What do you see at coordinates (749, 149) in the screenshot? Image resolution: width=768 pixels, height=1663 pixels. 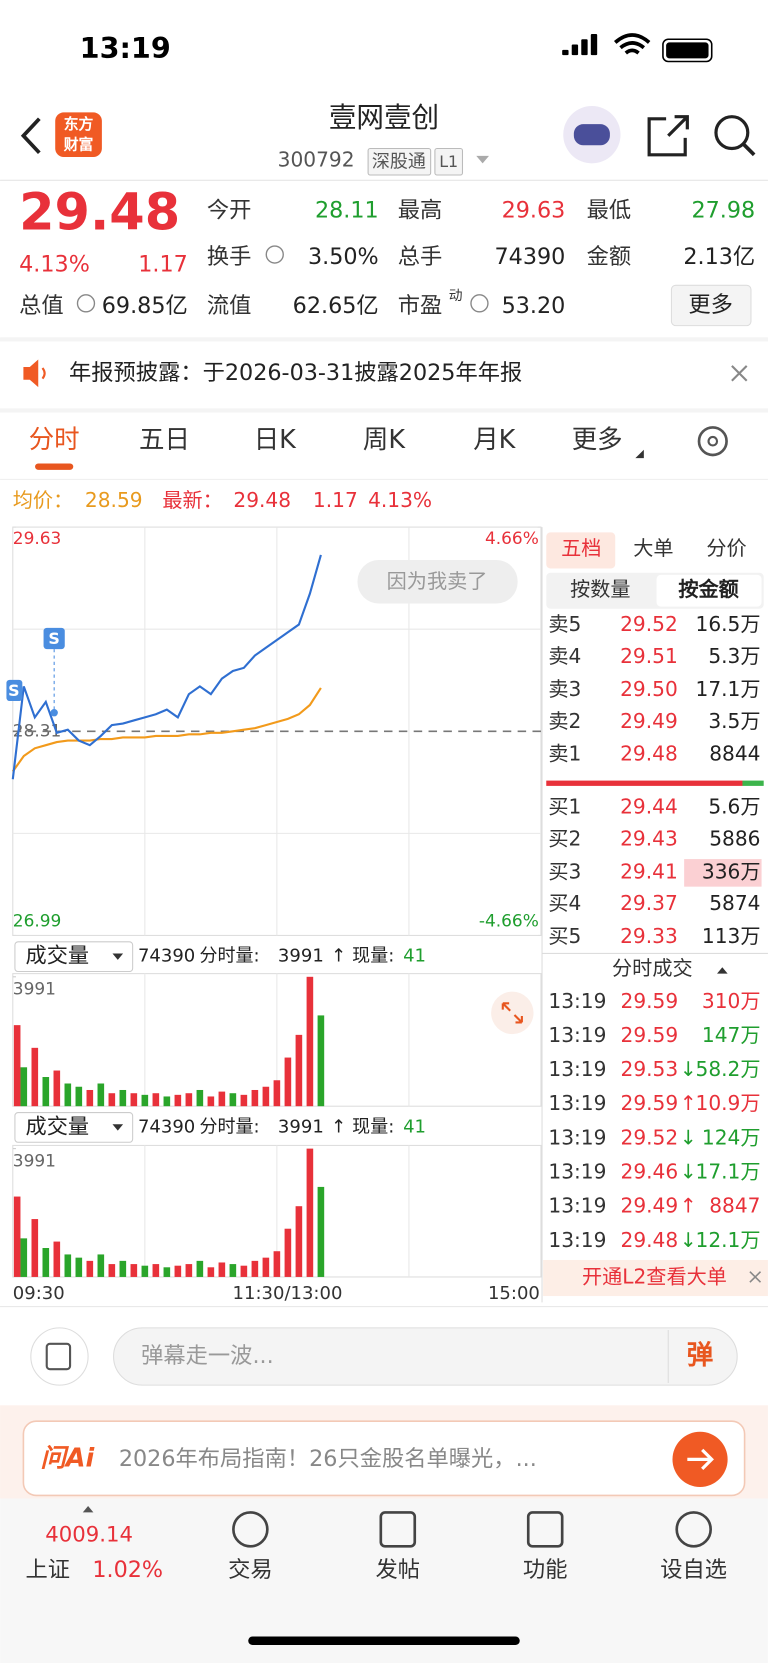 I see `search-handle` at bounding box center [749, 149].